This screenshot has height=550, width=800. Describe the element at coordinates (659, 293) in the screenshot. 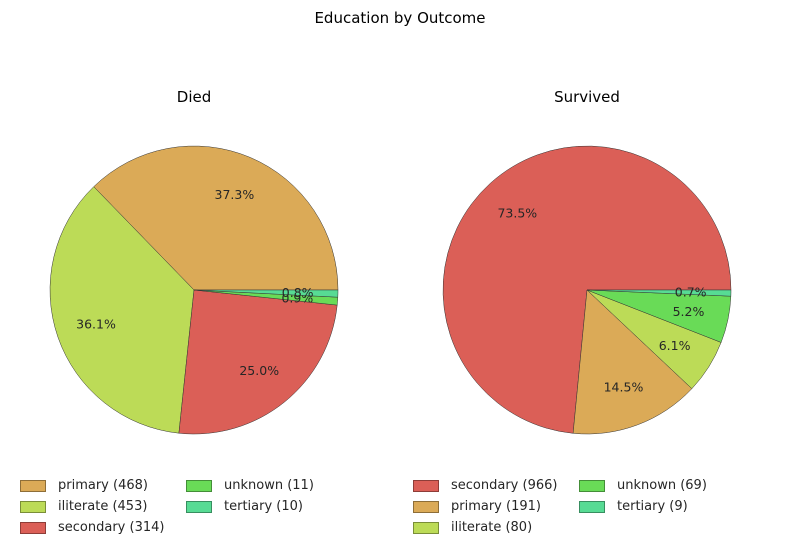

I see `pie-slice-survived-tertiary` at that location.